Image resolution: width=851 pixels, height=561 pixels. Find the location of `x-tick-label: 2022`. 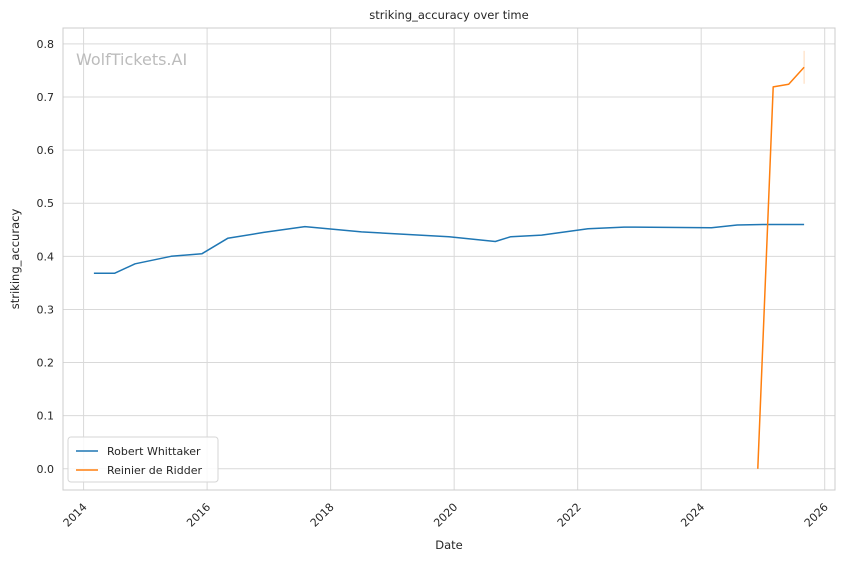

x-tick-label: 2022 is located at coordinates (569, 515).